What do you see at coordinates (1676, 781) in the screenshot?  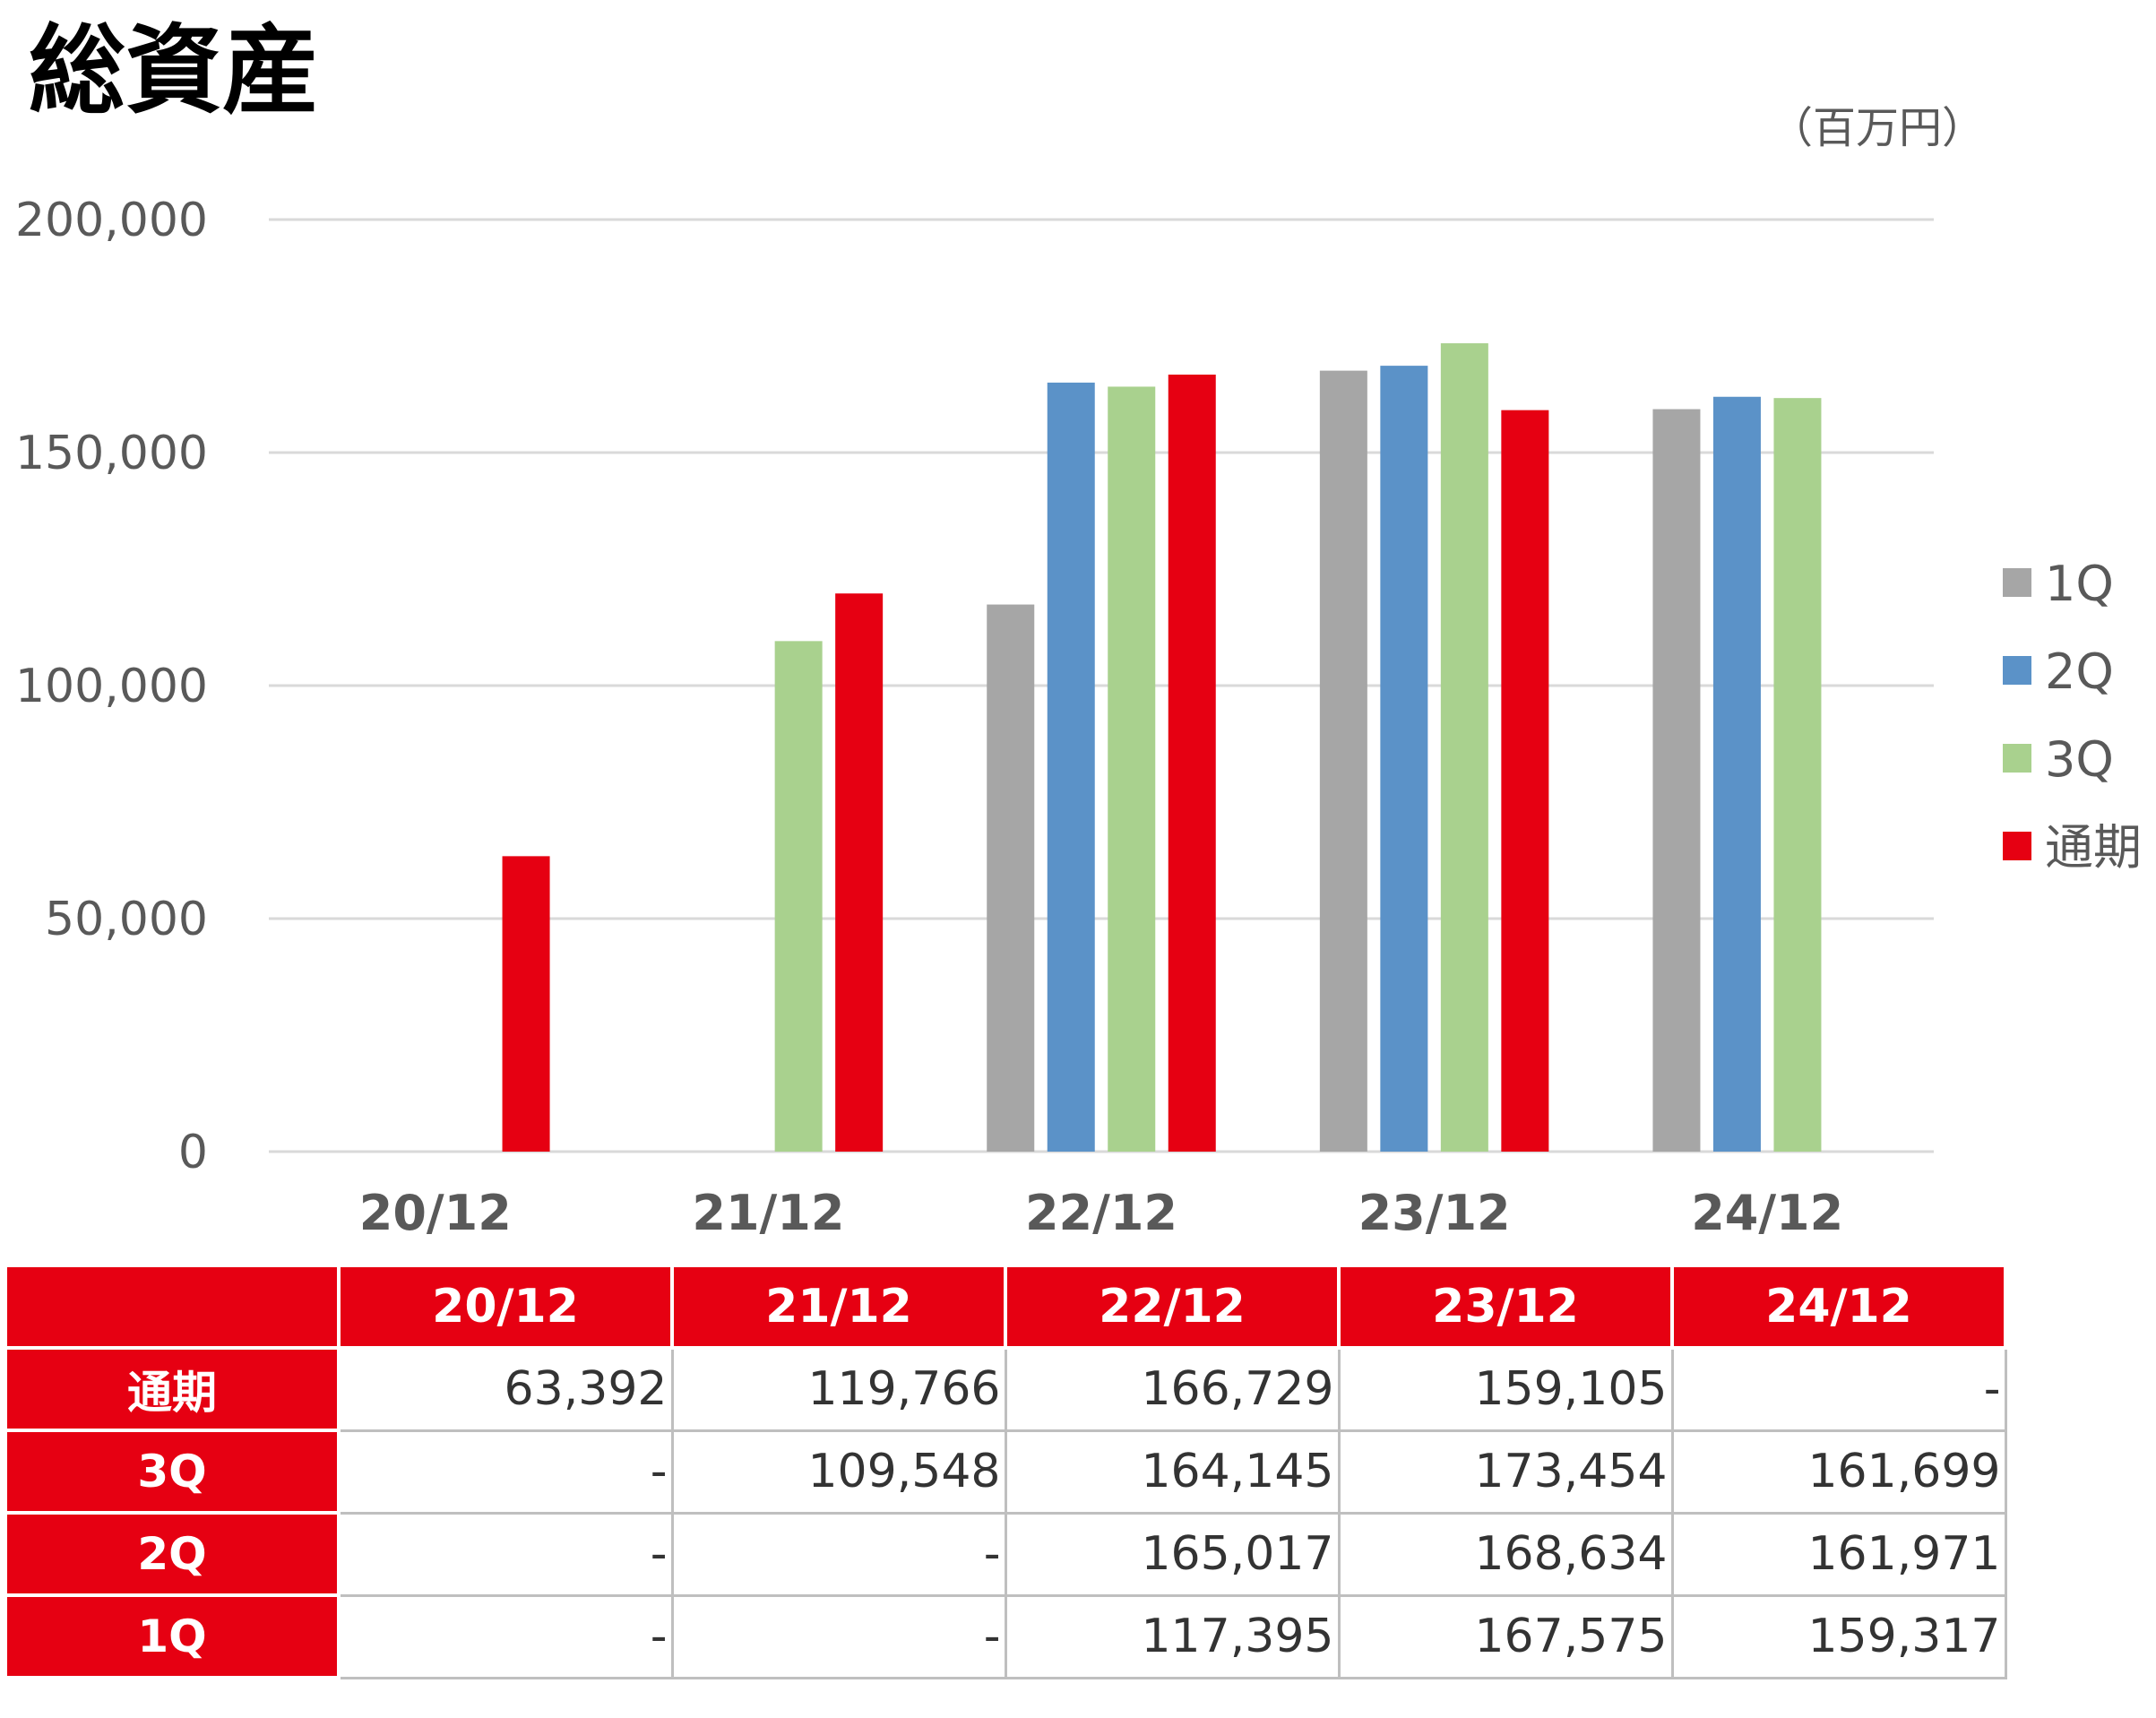 I see `bar-1Q-24/12` at bounding box center [1676, 781].